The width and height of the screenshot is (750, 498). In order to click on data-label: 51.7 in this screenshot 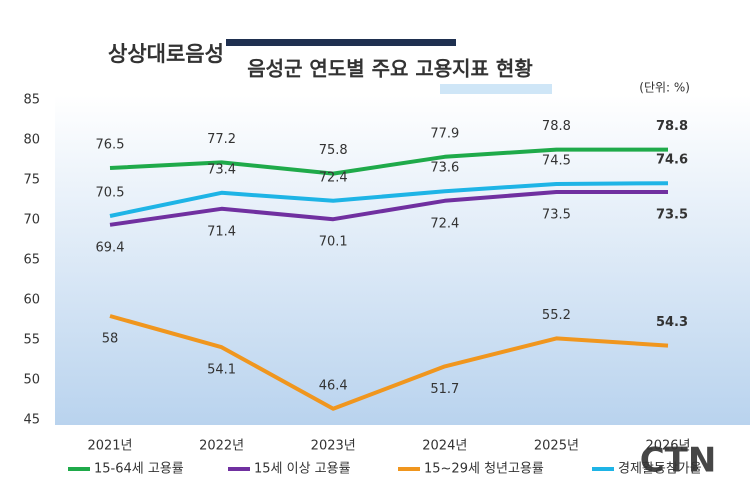, I will do `click(444, 389)`.